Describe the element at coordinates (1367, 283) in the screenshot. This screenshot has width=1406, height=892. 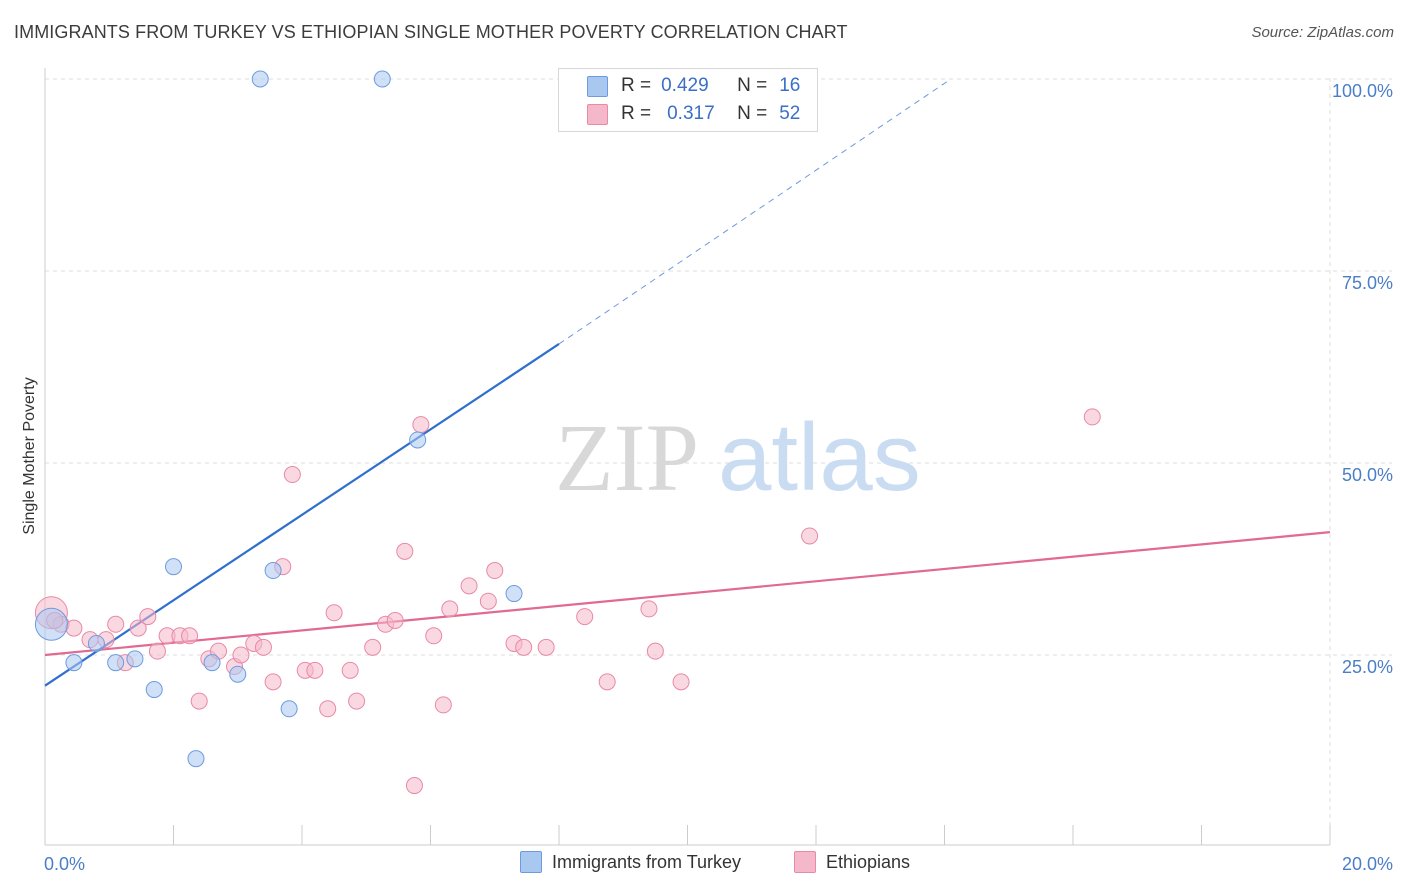
I see `y-tick-label: 75.0%` at that location.